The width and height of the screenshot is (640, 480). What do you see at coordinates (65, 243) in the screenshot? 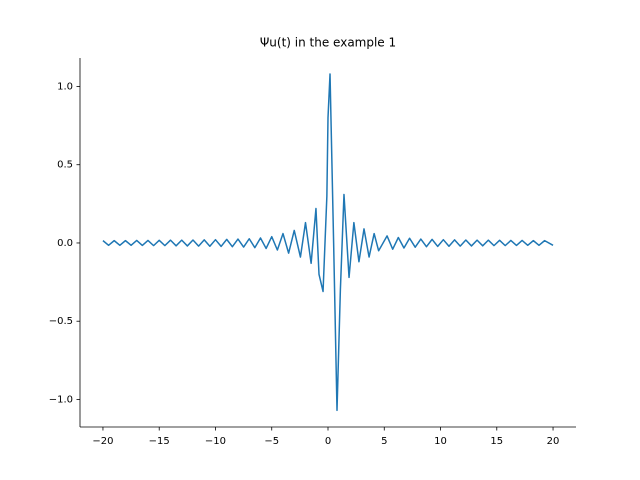
I see `y-tick-label: 0.0` at bounding box center [65, 243].